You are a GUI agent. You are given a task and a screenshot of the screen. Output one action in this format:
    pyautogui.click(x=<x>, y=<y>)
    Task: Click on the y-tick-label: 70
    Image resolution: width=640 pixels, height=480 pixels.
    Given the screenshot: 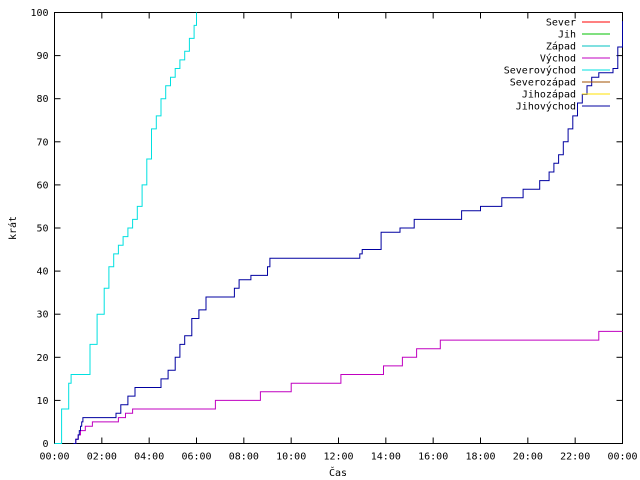 What is the action you would take?
    pyautogui.click(x=42, y=142)
    